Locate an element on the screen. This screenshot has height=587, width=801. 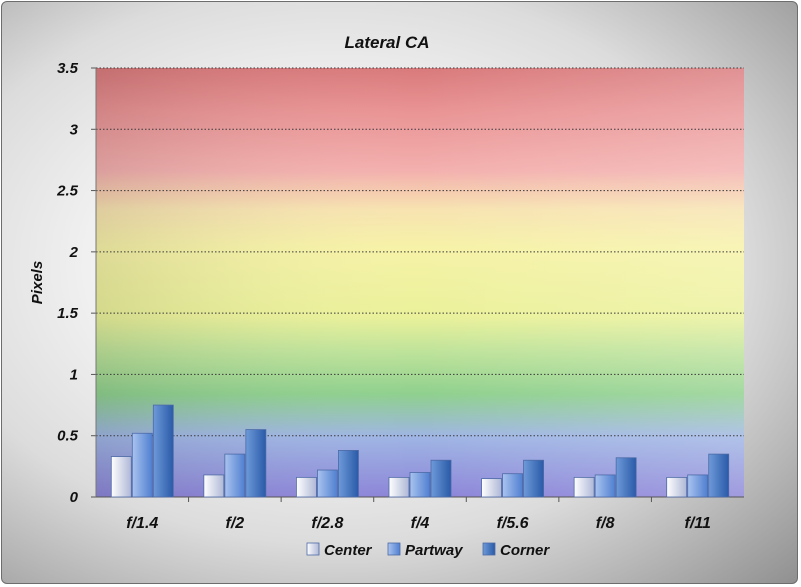
x-tick-label: f/1.4 is located at coordinates (142, 523).